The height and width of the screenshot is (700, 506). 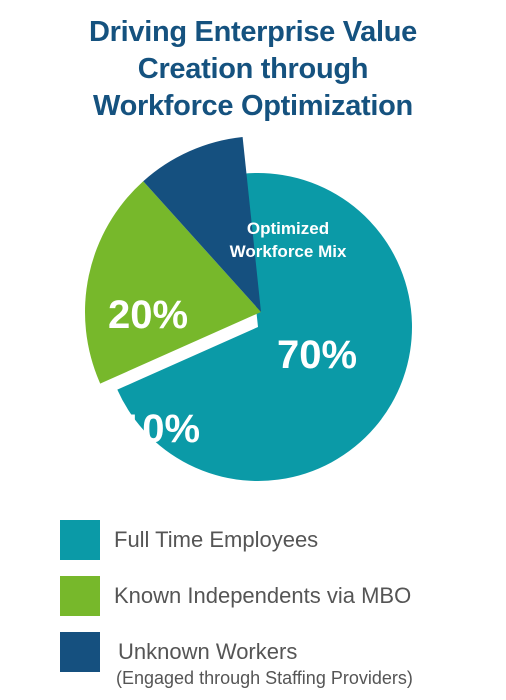 What do you see at coordinates (202, 224) in the screenshot?
I see `slice-unknown` at bounding box center [202, 224].